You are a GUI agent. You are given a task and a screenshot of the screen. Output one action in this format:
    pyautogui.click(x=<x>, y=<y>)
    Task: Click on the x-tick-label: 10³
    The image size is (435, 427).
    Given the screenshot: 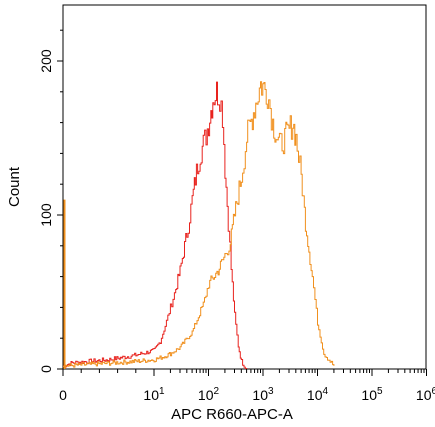 What is the action you would take?
    pyautogui.click(x=263, y=394)
    